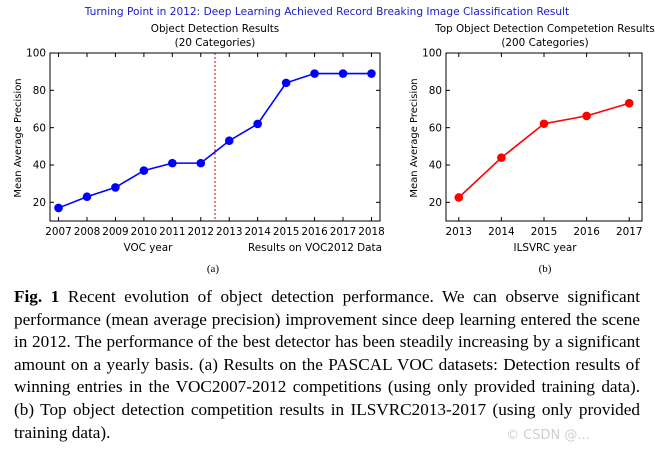 This screenshot has width=655, height=455. I want to click on chart-a-xtick-label: 2008, so click(87, 232).